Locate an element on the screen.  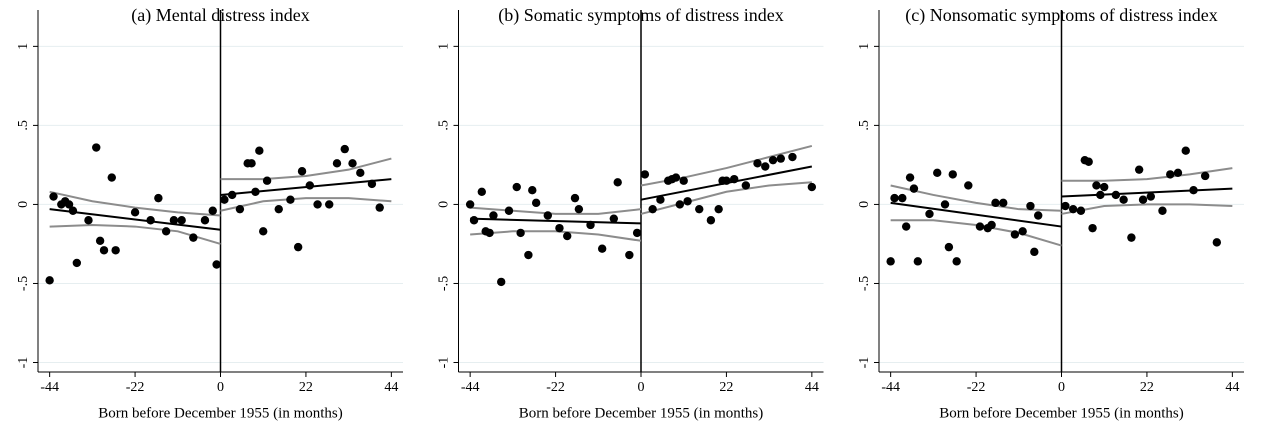
x-tick-label: 0 is located at coordinates (1061, 387).